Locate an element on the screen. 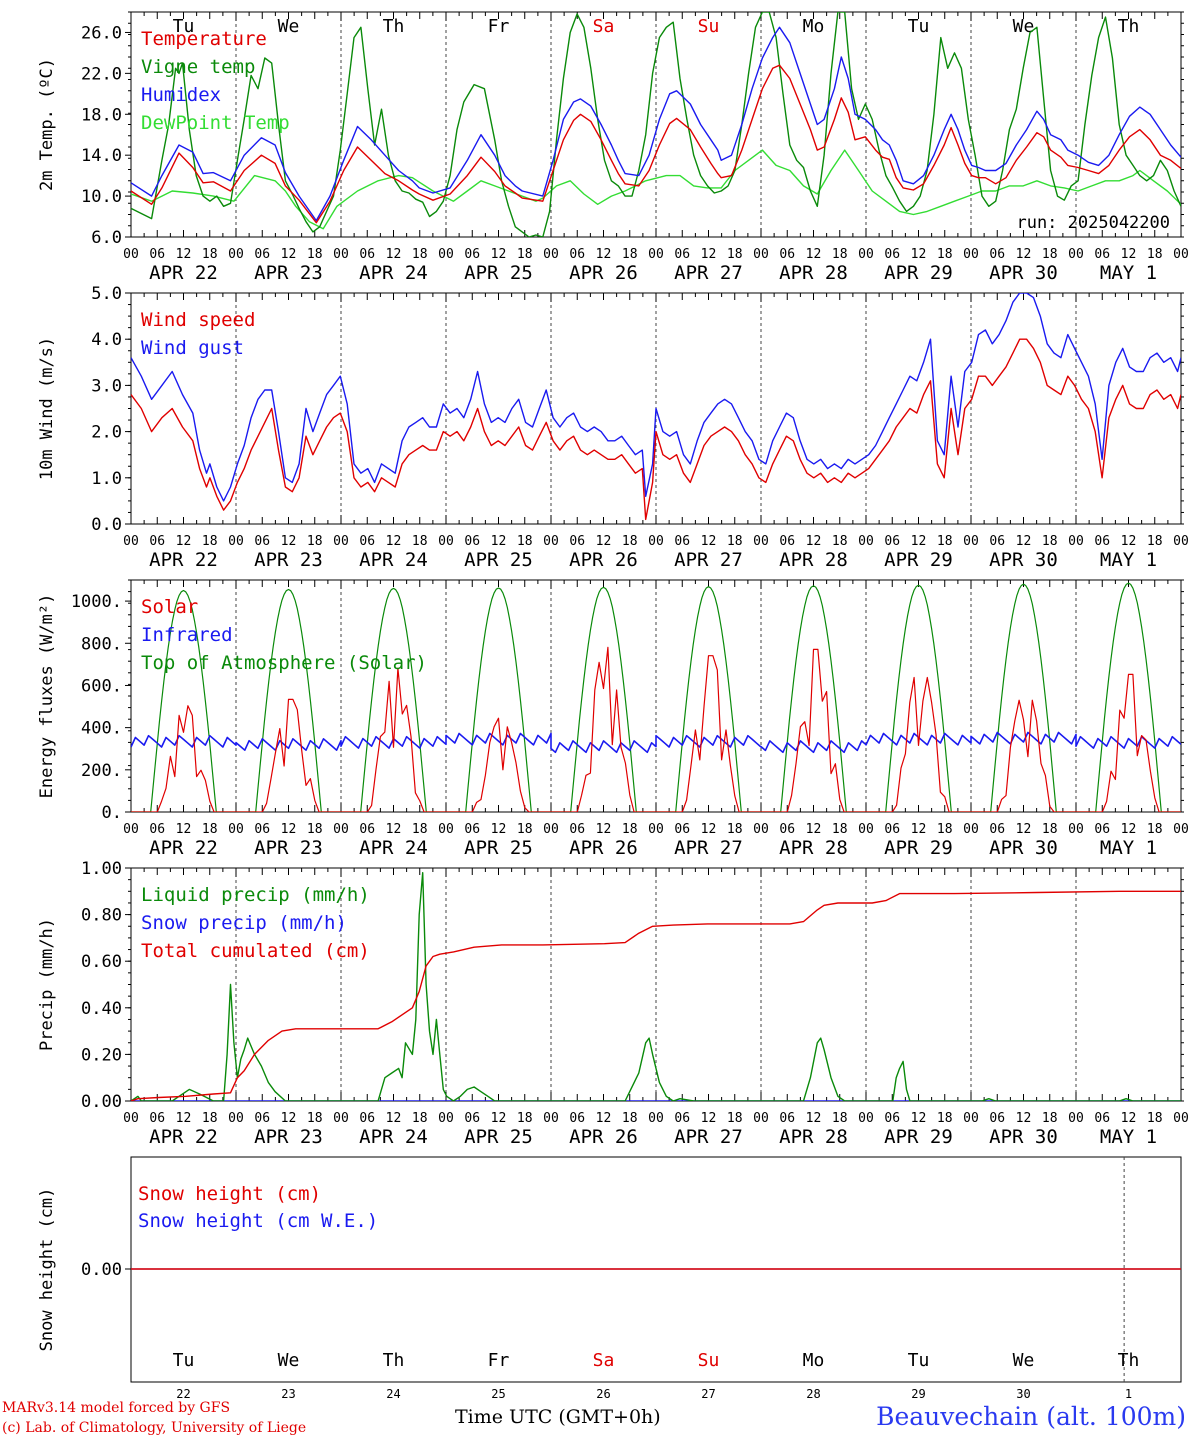  y-tick-label: 26.0 is located at coordinates (101, 33).